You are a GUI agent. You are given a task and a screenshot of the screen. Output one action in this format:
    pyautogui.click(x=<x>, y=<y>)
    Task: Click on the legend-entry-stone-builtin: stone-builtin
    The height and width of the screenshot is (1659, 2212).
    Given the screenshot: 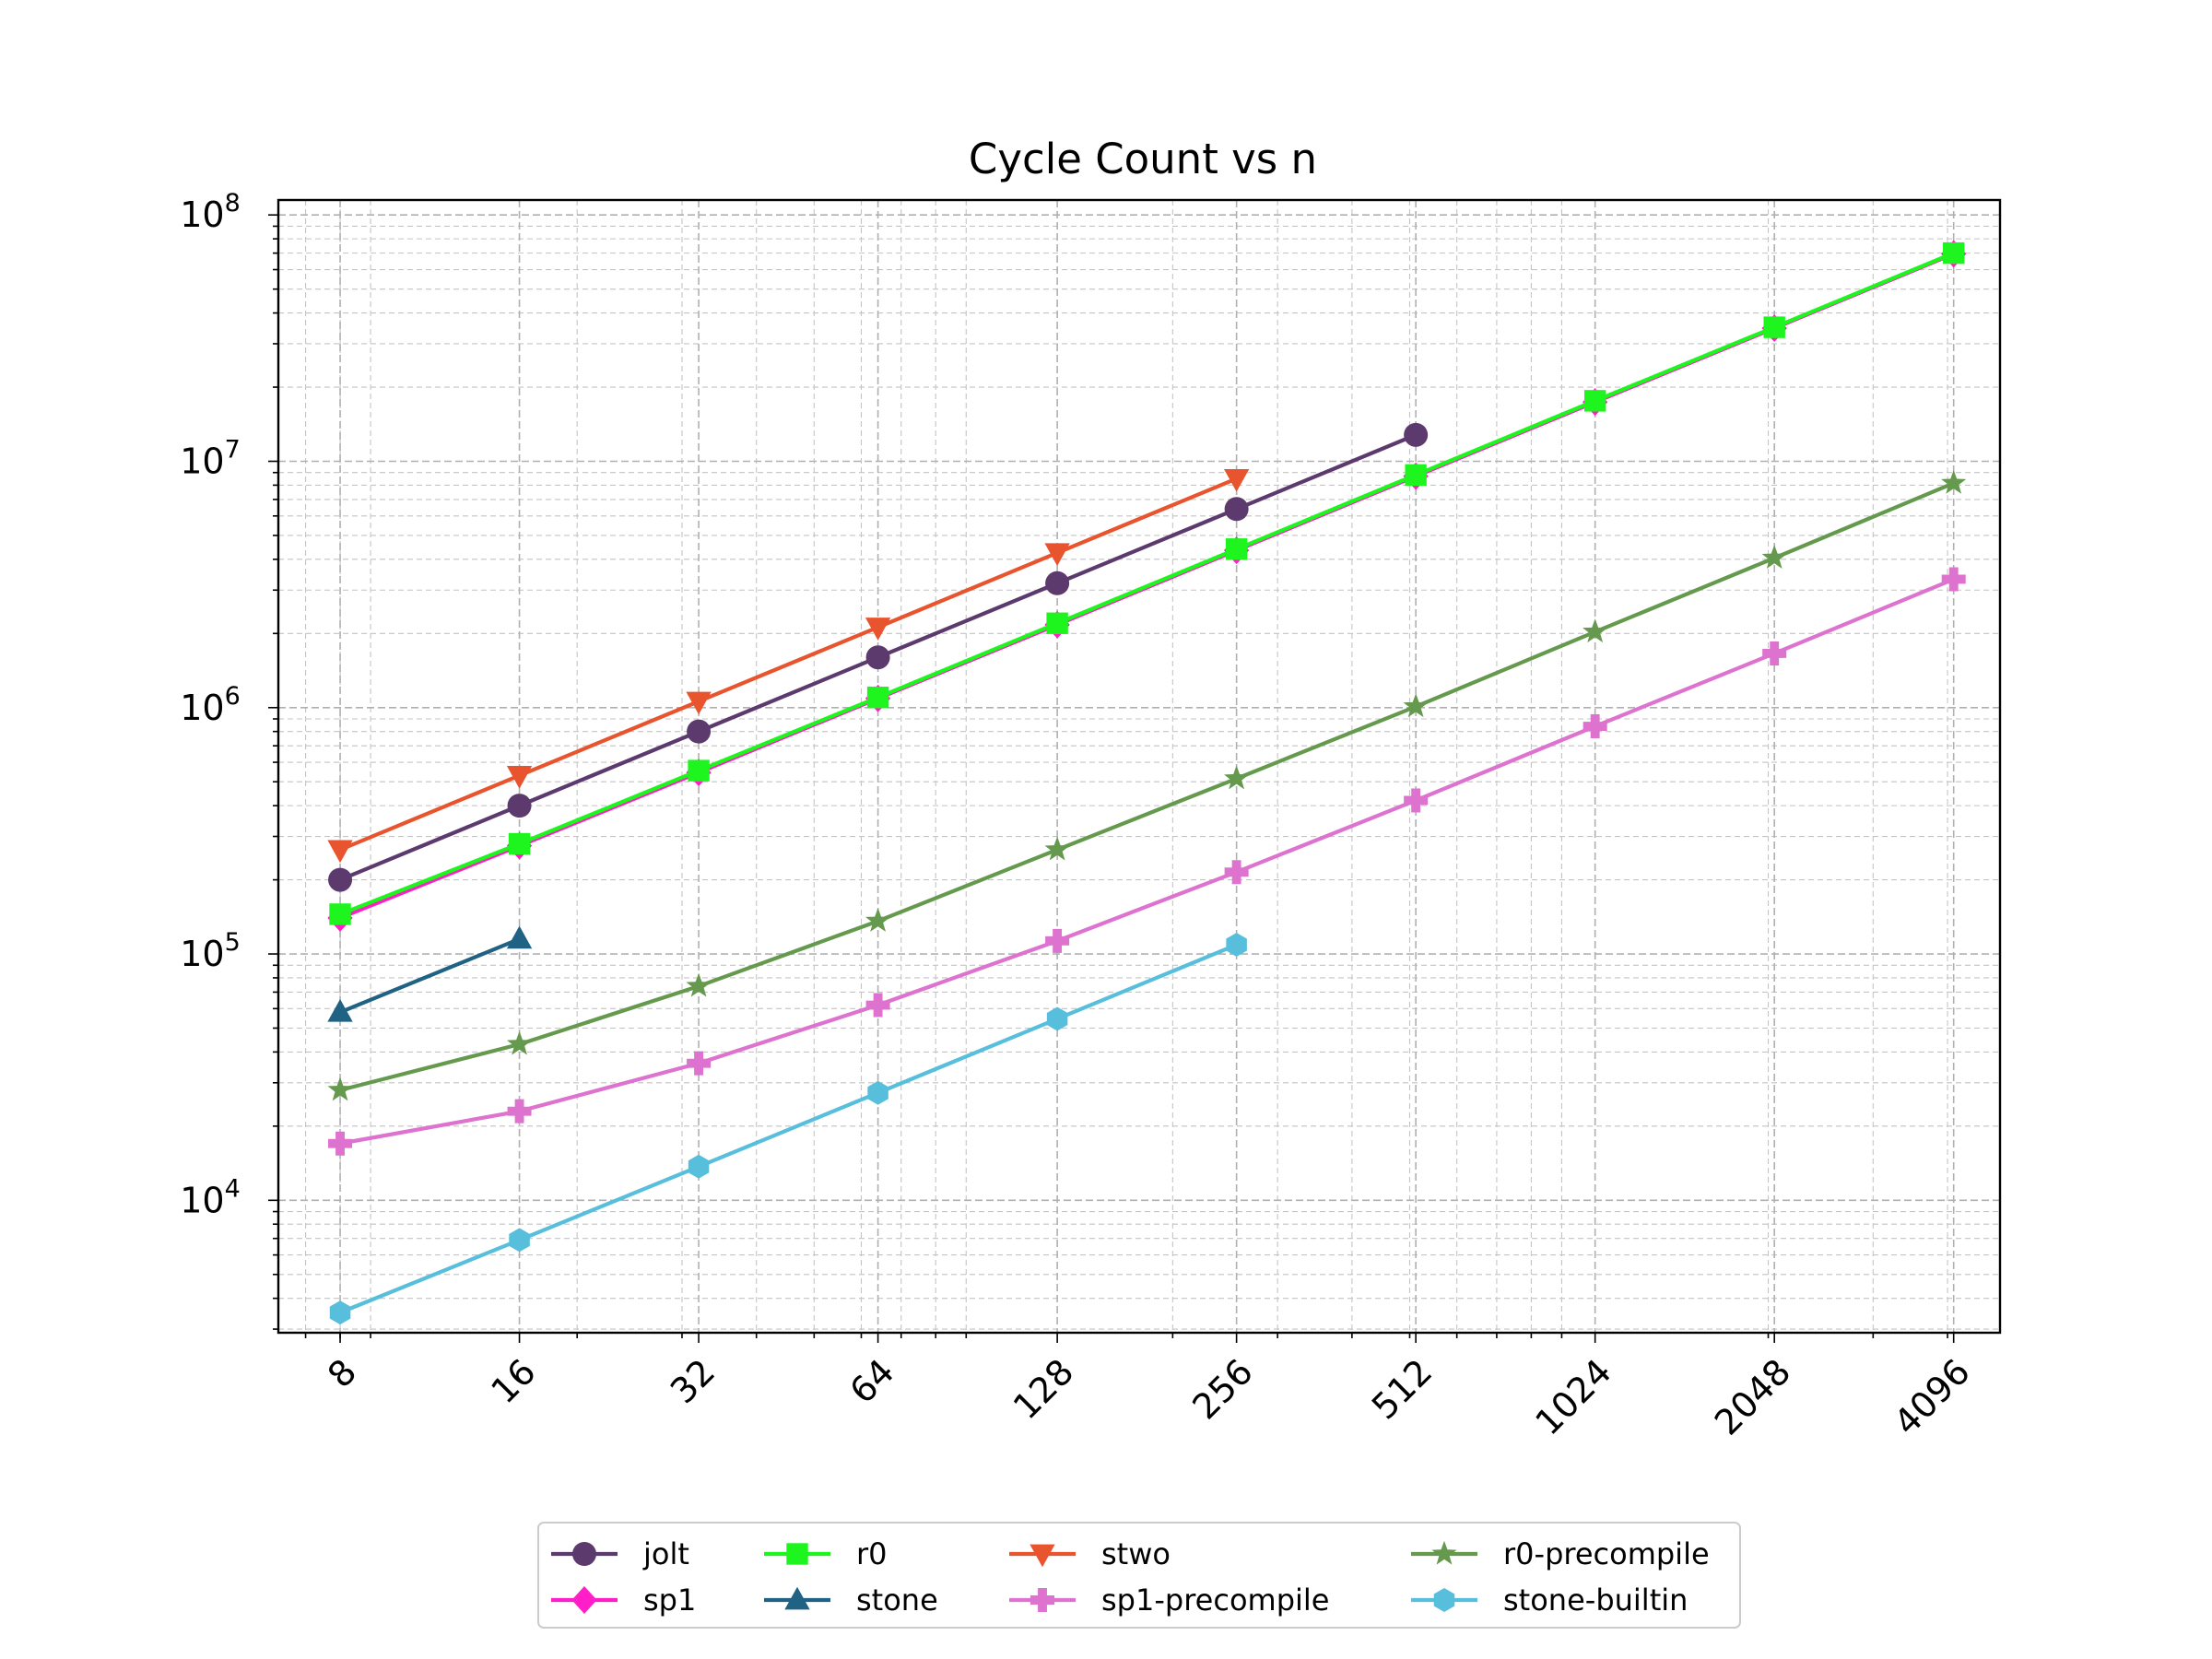 What is the action you would take?
    pyautogui.click(x=1549, y=1600)
    